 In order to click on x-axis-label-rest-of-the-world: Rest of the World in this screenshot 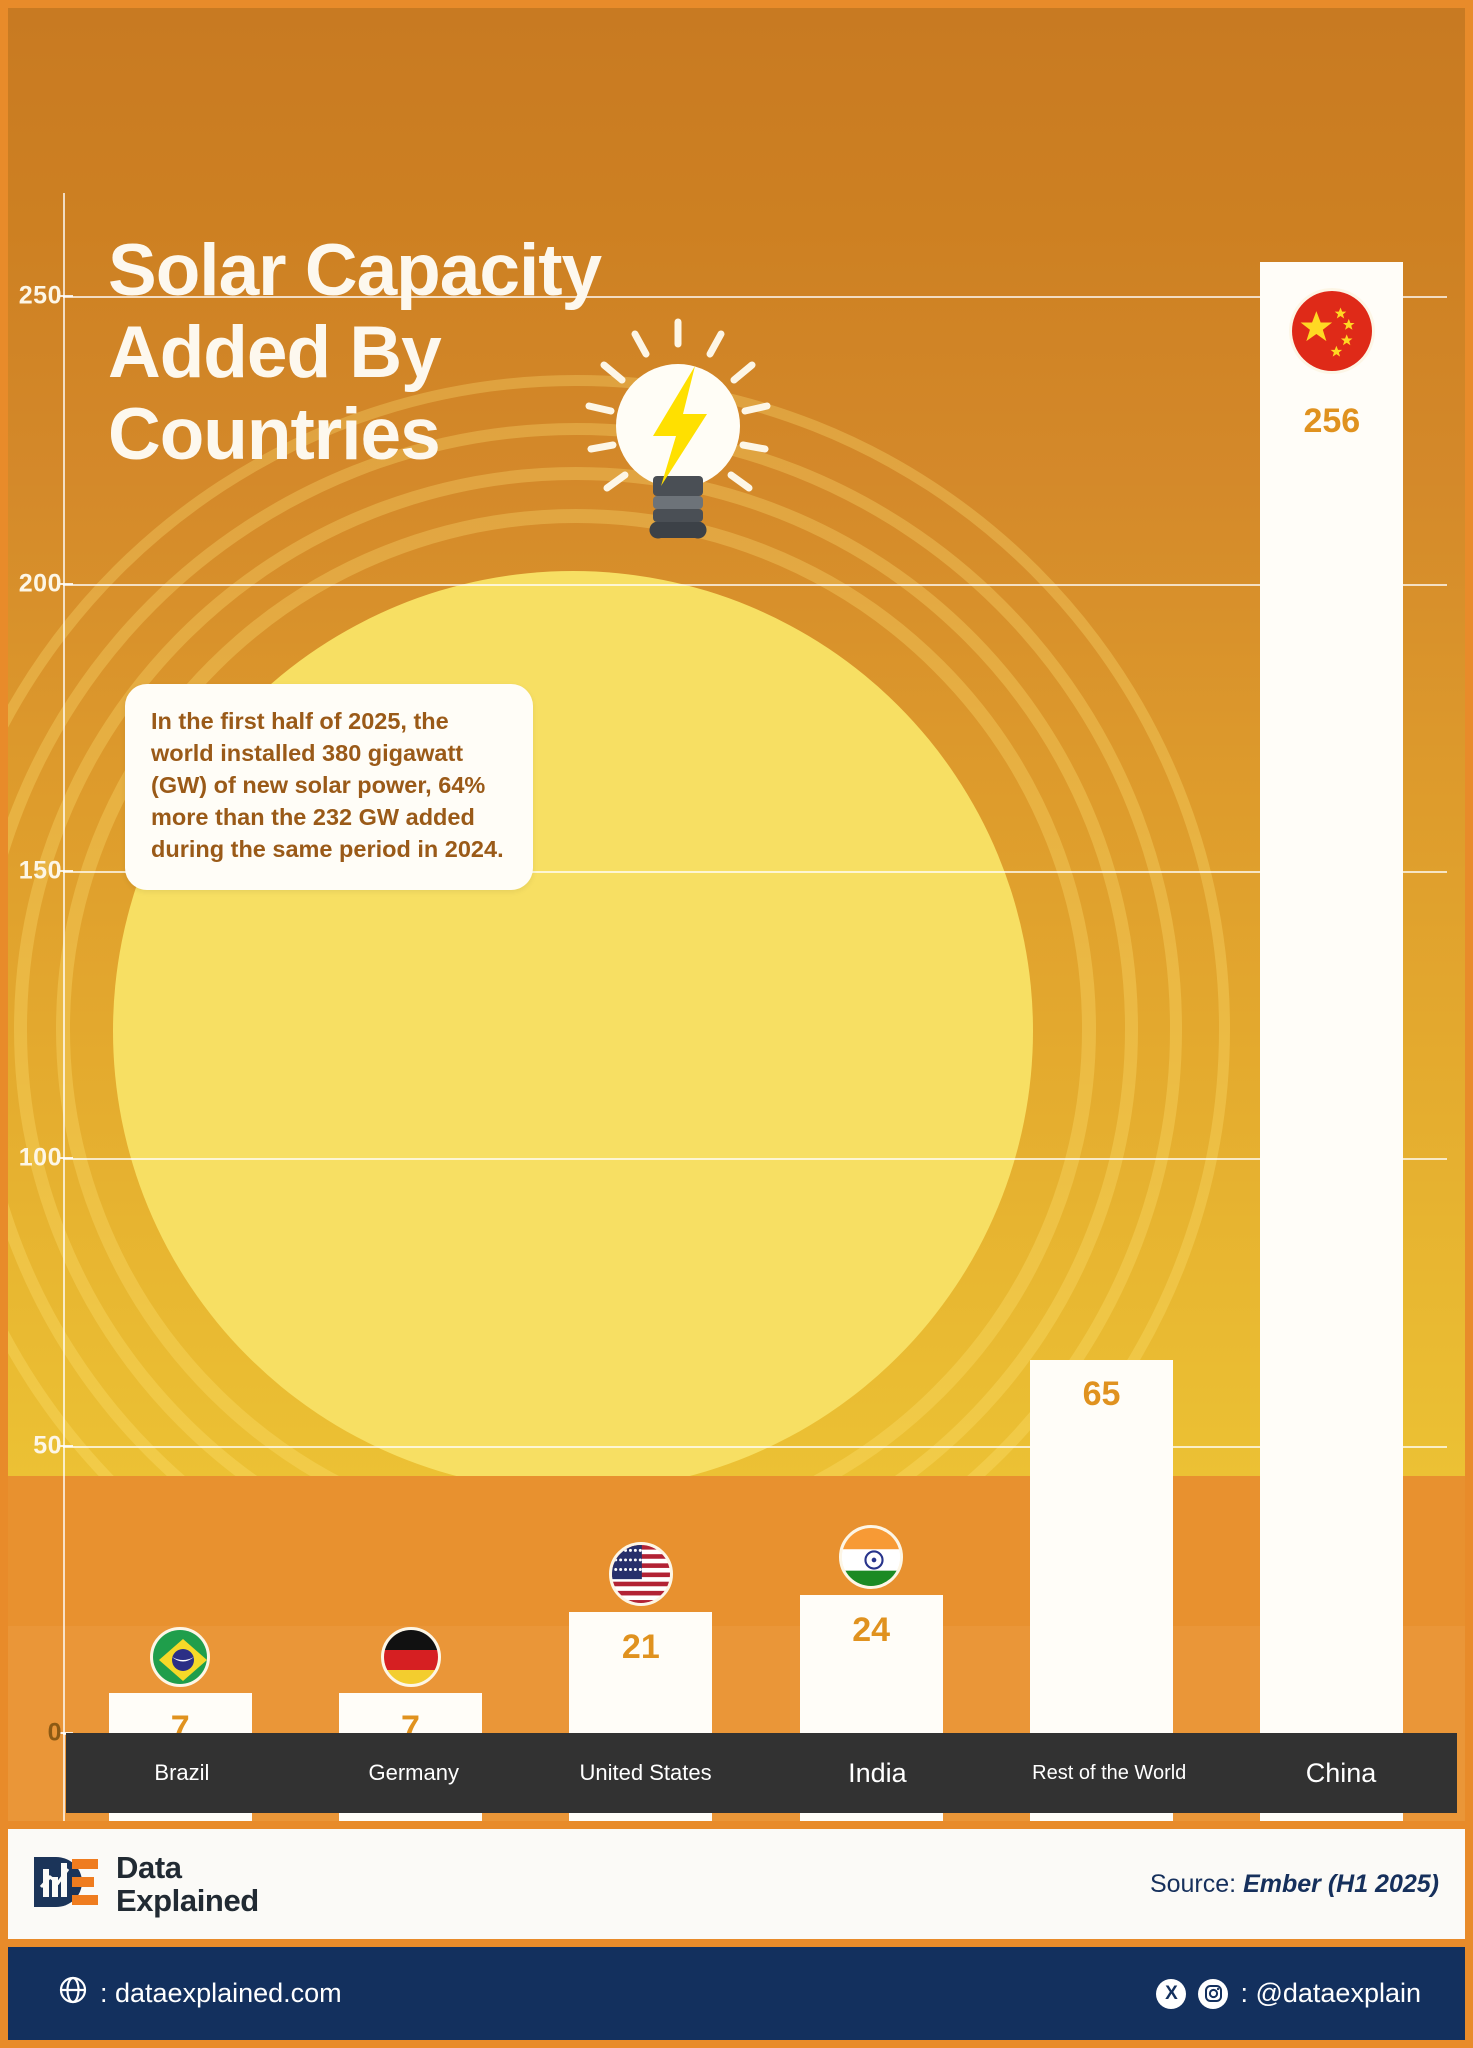, I will do `click(1109, 1772)`.